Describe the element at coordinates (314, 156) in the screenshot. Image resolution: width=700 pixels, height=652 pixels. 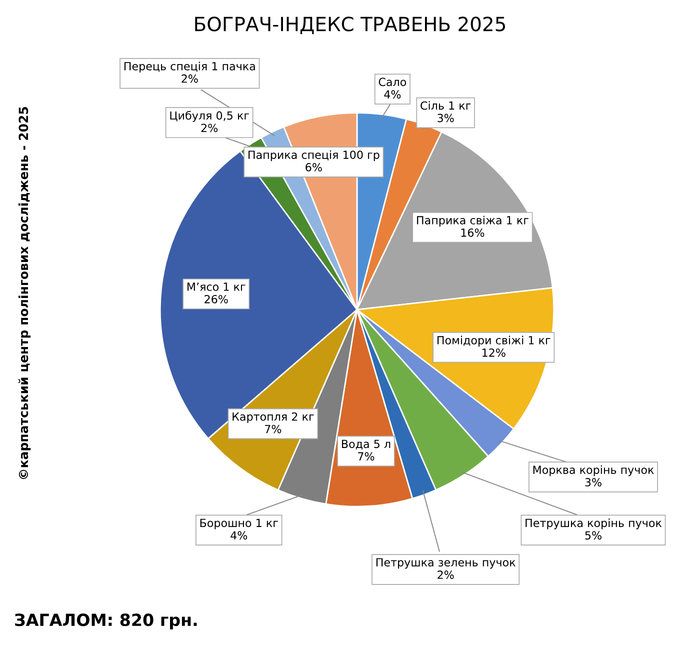
I see `slice-label: Паприка спеція 100 гр` at that location.